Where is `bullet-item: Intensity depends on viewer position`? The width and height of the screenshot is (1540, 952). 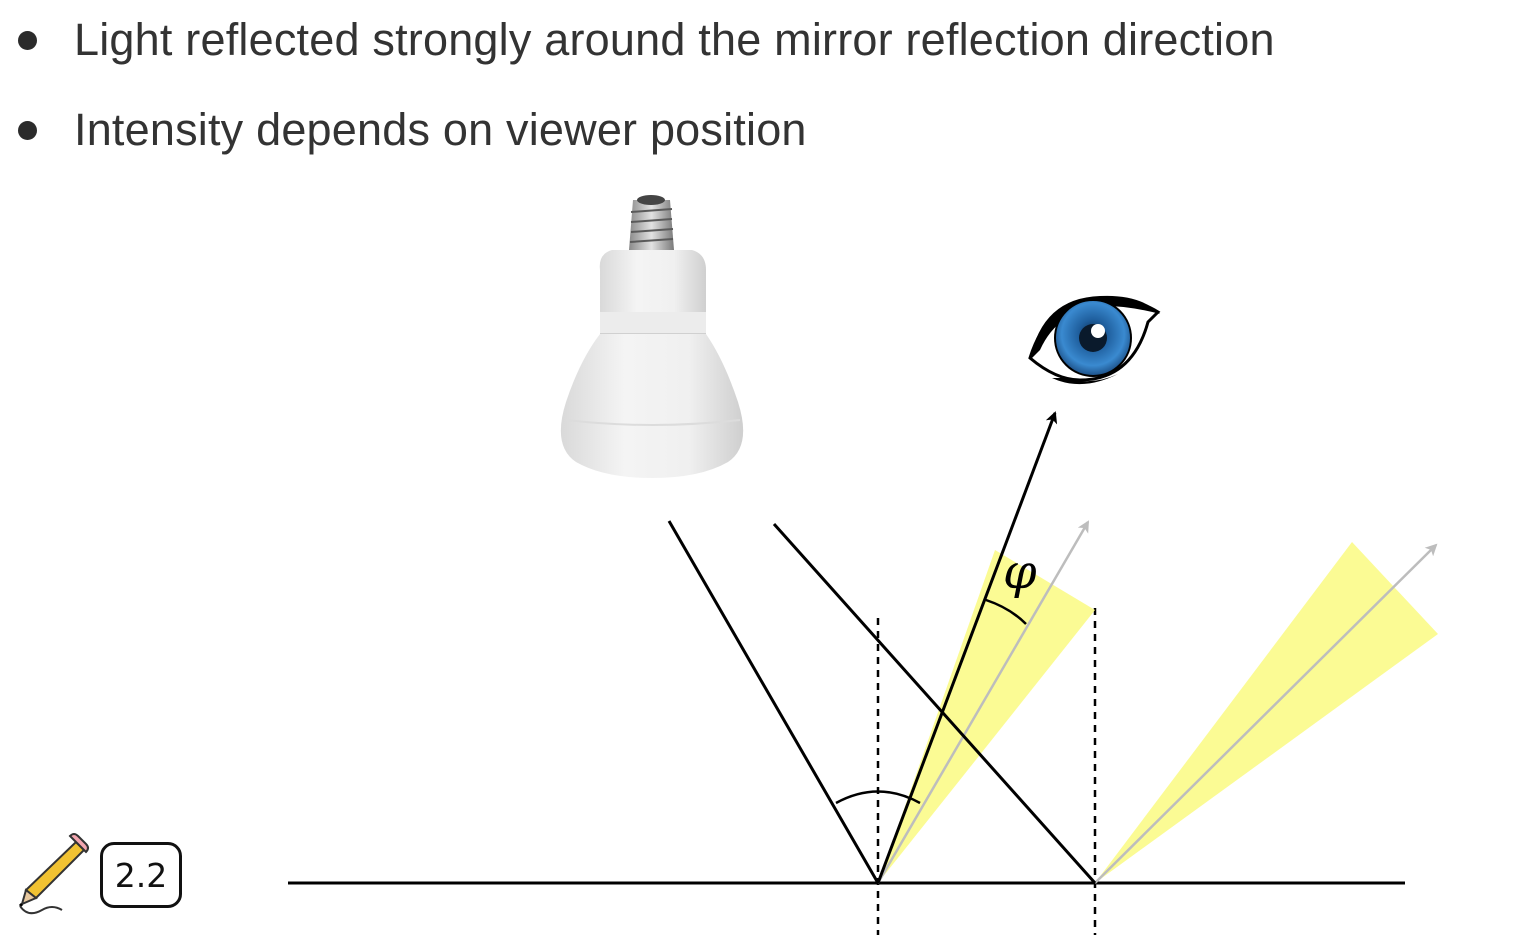
bullet-item: Intensity depends on viewer position is located at coordinates (412, 130).